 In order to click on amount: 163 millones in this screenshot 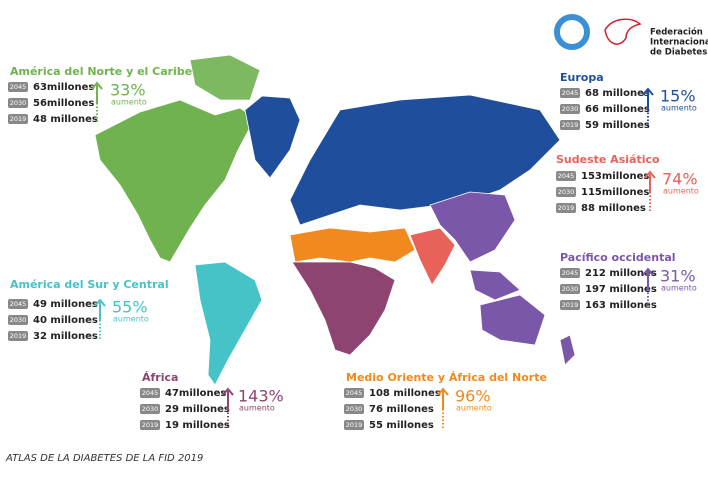, I will do `click(621, 305)`.